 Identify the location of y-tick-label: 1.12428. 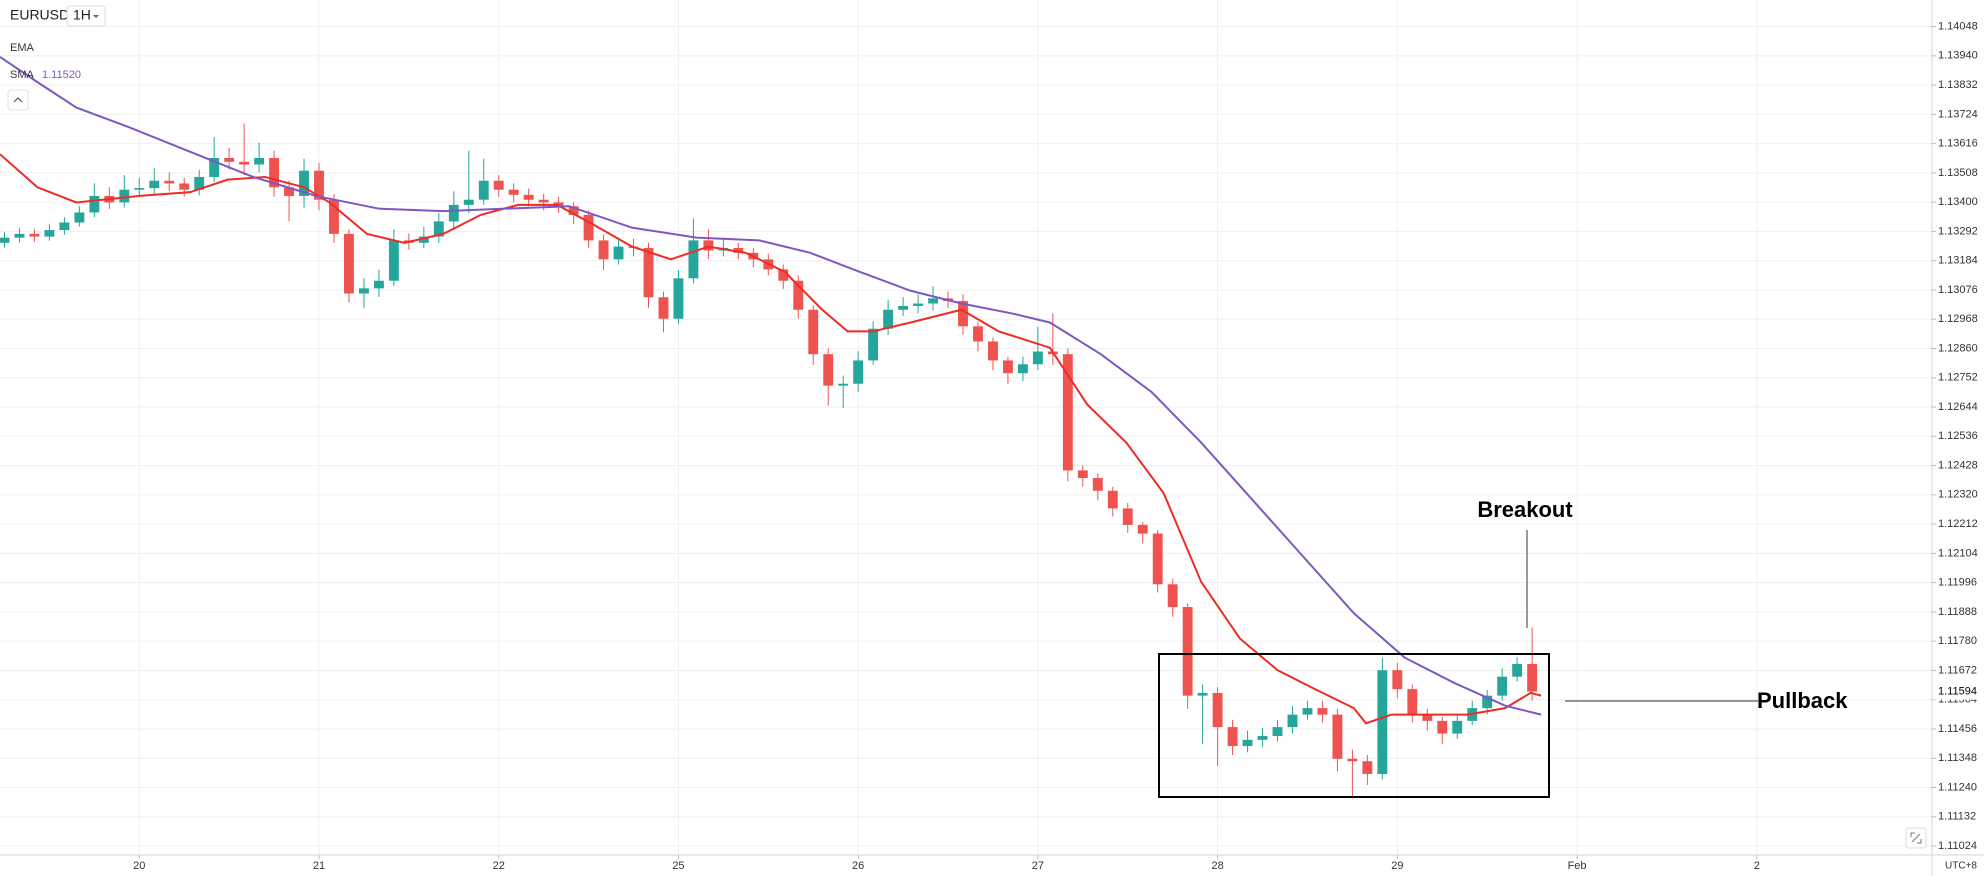
(1958, 465).